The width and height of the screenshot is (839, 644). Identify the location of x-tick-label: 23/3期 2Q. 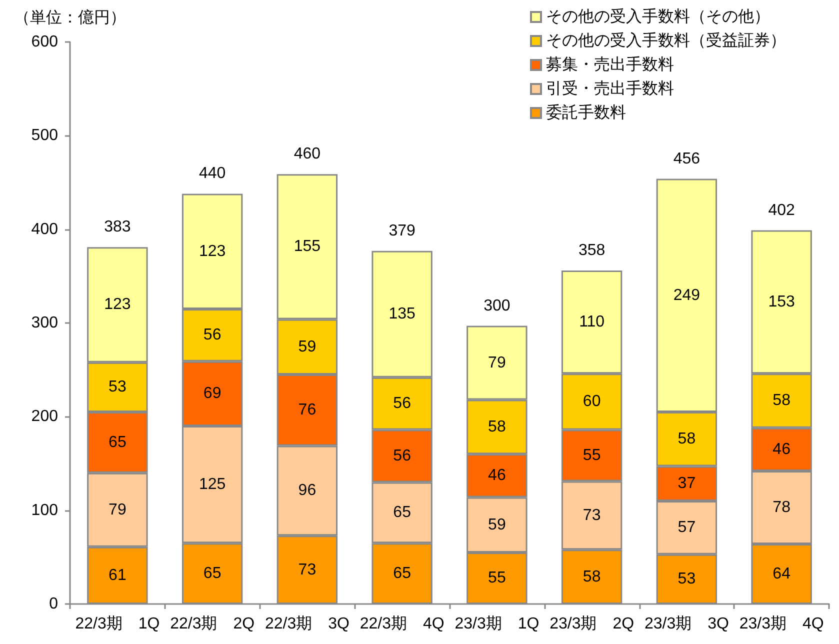
(592, 623).